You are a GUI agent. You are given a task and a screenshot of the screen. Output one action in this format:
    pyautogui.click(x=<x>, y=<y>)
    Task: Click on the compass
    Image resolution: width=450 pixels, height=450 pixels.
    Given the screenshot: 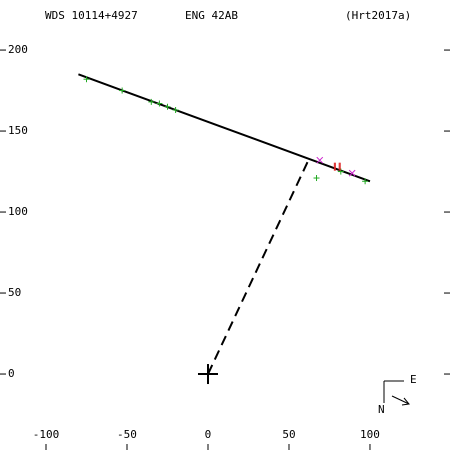 What is the action you would take?
    pyautogui.click(x=396, y=393)
    